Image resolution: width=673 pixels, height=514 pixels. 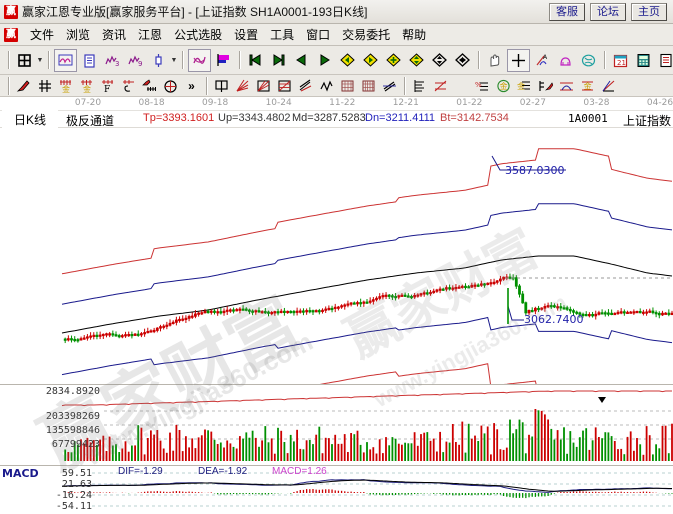 What do you see at coordinates (128, 86) in the screenshot?
I see `spiral-icon` at bounding box center [128, 86].